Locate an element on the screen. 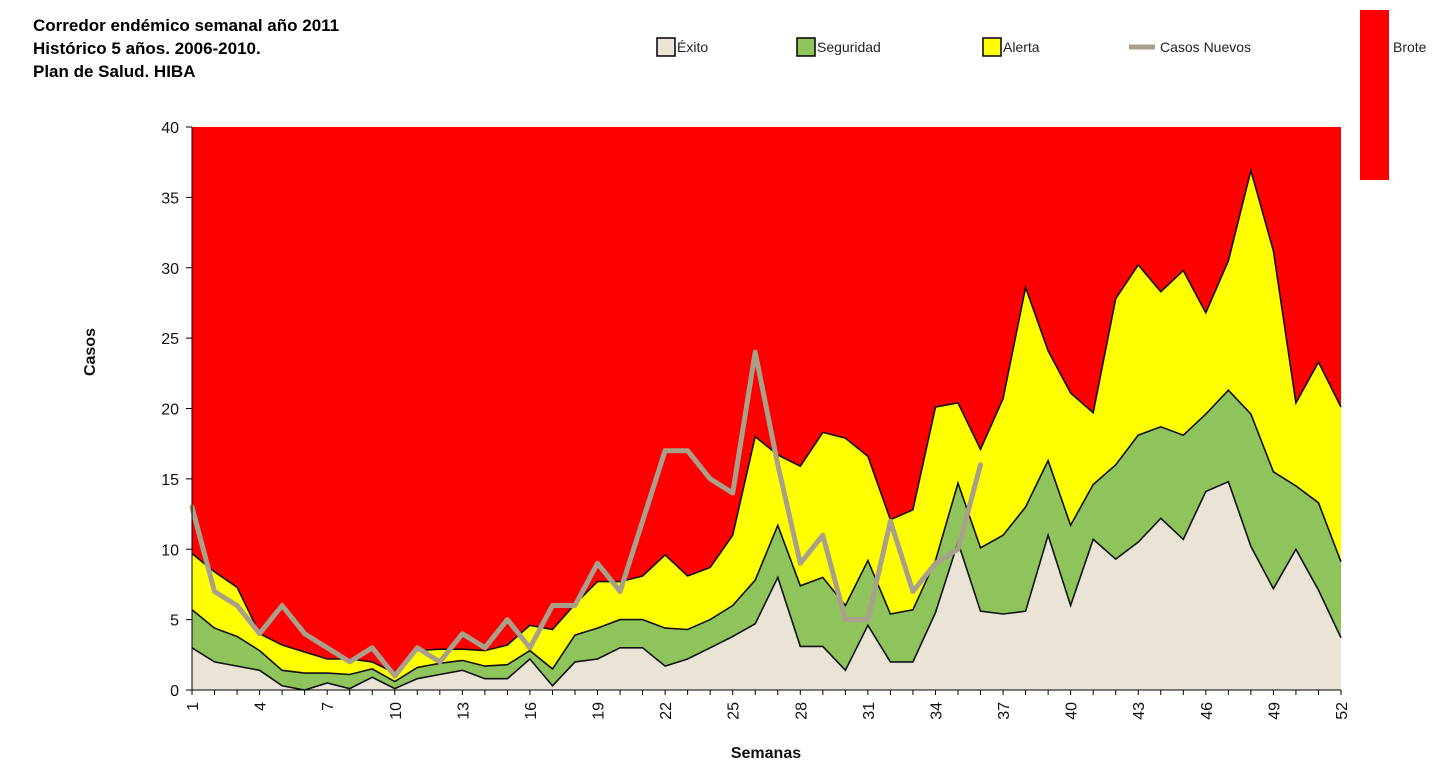  y-tick-label: 30 is located at coordinates (170, 269).